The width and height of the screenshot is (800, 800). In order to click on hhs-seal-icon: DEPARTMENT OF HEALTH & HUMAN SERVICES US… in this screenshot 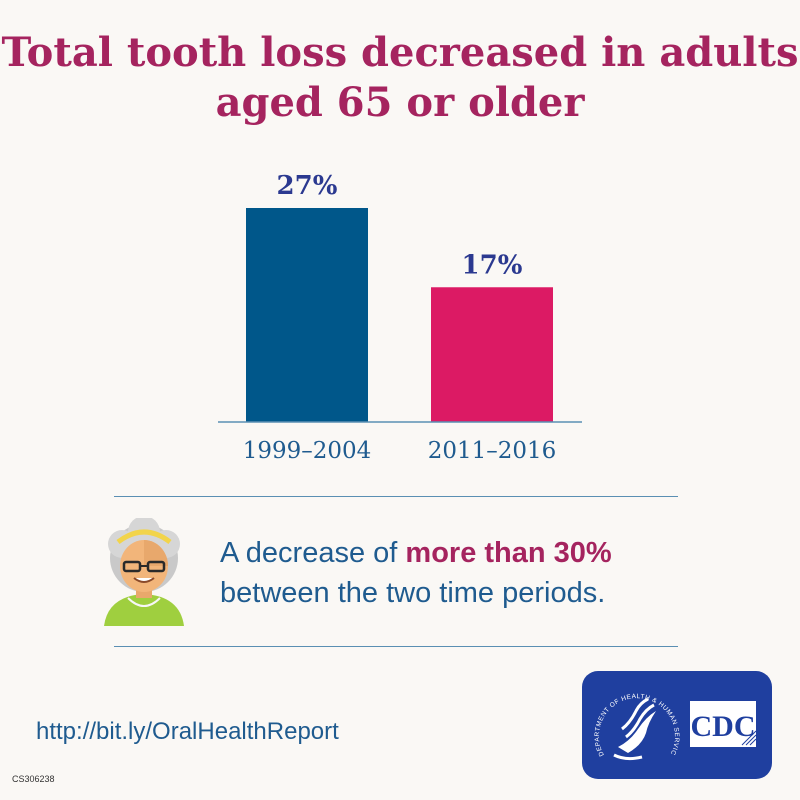, I will do `click(668, 713)`.